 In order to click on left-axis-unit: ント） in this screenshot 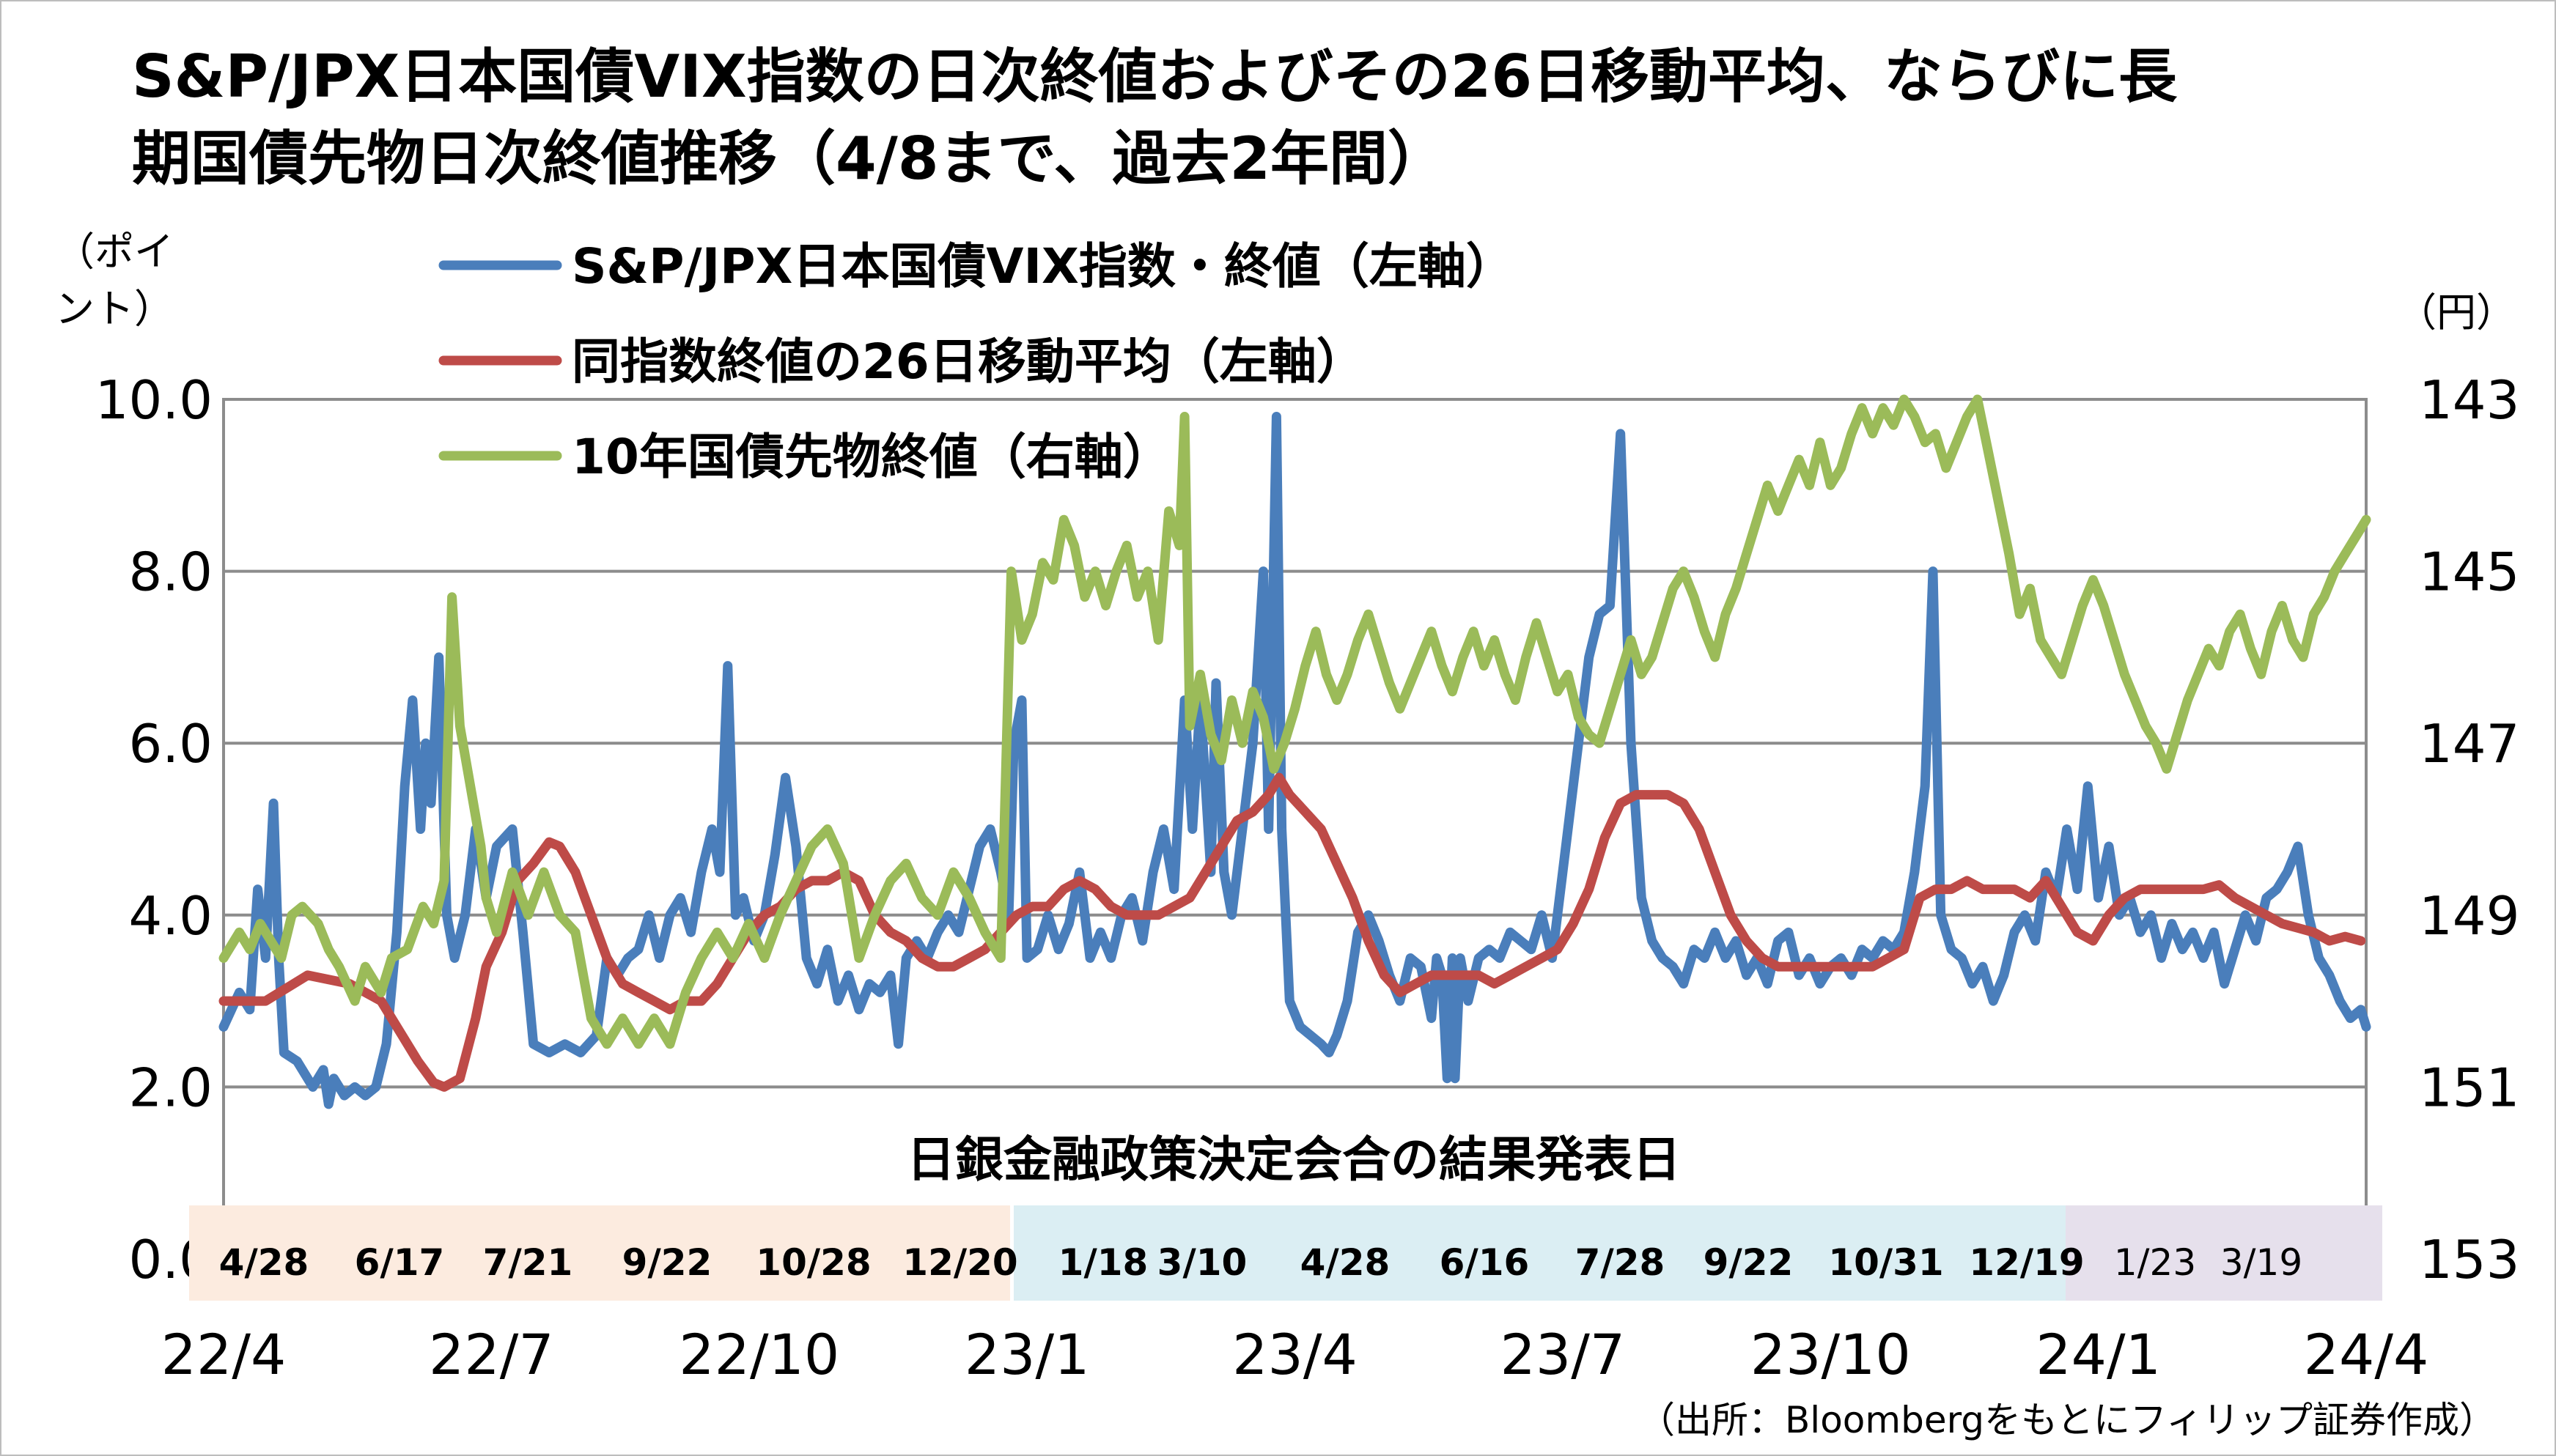, I will do `click(115, 309)`.